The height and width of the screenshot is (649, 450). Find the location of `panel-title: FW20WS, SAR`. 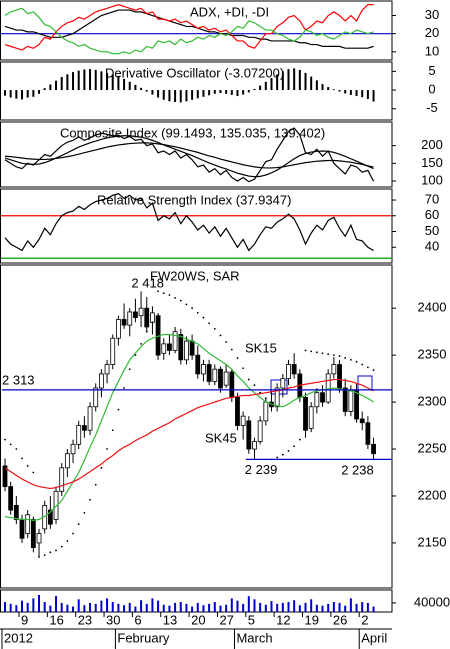

panel-title: FW20WS, SAR is located at coordinates (195, 275).